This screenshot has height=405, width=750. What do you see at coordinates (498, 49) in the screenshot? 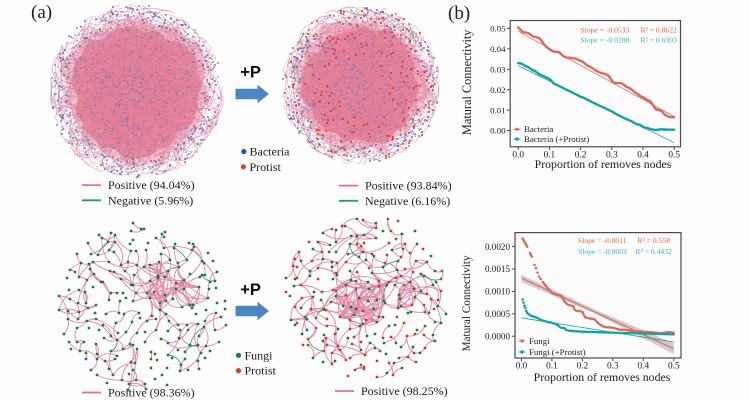
I see `svg-text: 0.04` at bounding box center [498, 49].